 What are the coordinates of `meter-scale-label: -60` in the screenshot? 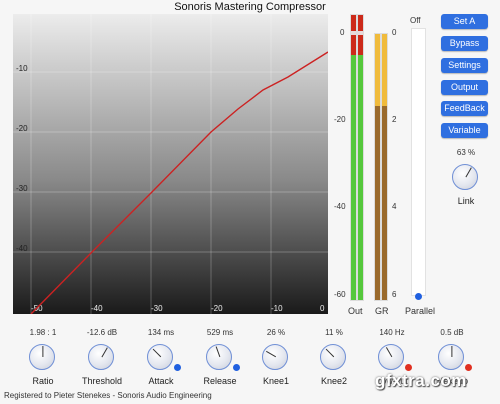 It's located at (340, 294).